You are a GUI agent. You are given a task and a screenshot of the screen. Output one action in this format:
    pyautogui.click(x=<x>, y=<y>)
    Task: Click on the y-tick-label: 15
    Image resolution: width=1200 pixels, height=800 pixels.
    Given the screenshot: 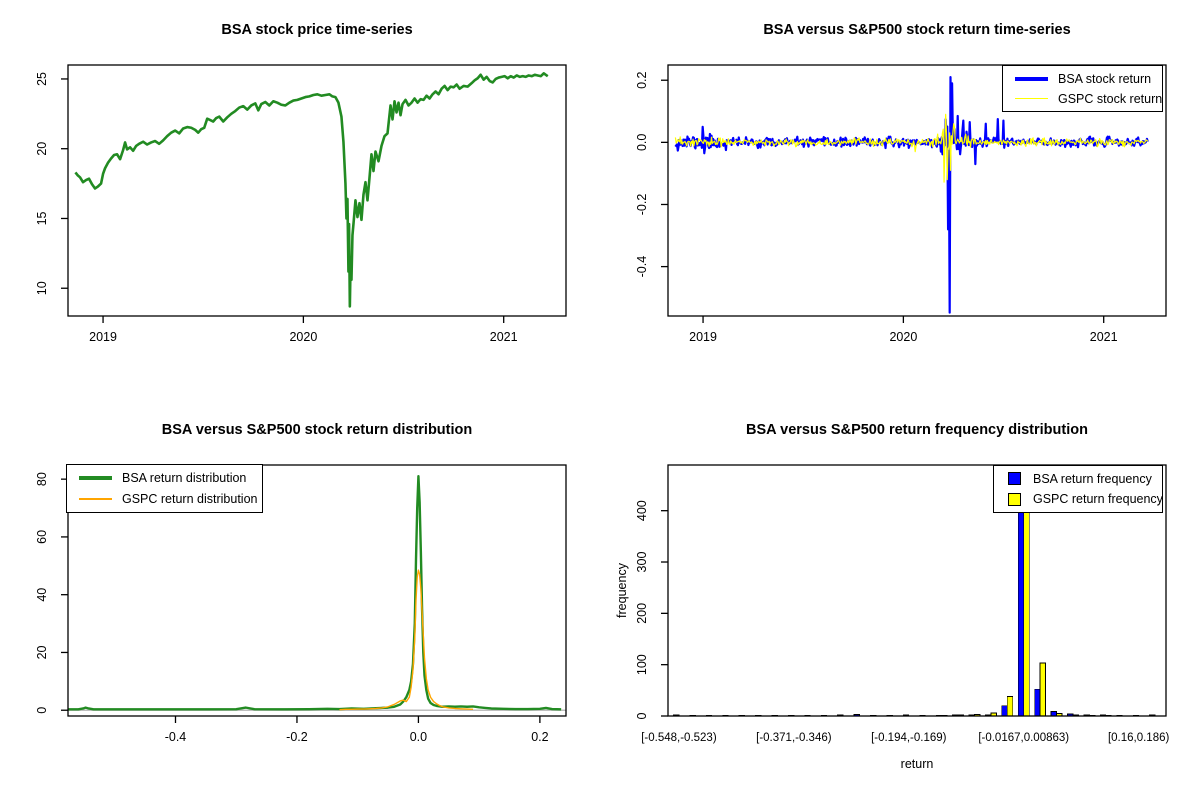 What is the action you would take?
    pyautogui.click(x=42, y=218)
    